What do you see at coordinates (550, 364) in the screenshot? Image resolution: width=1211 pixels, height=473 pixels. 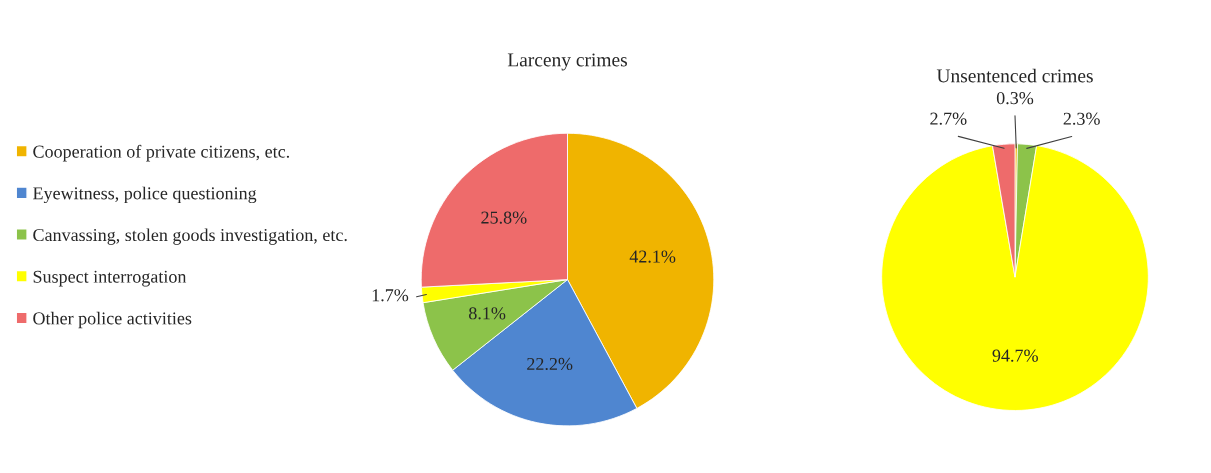 I see `data-label: 22.2%` at bounding box center [550, 364].